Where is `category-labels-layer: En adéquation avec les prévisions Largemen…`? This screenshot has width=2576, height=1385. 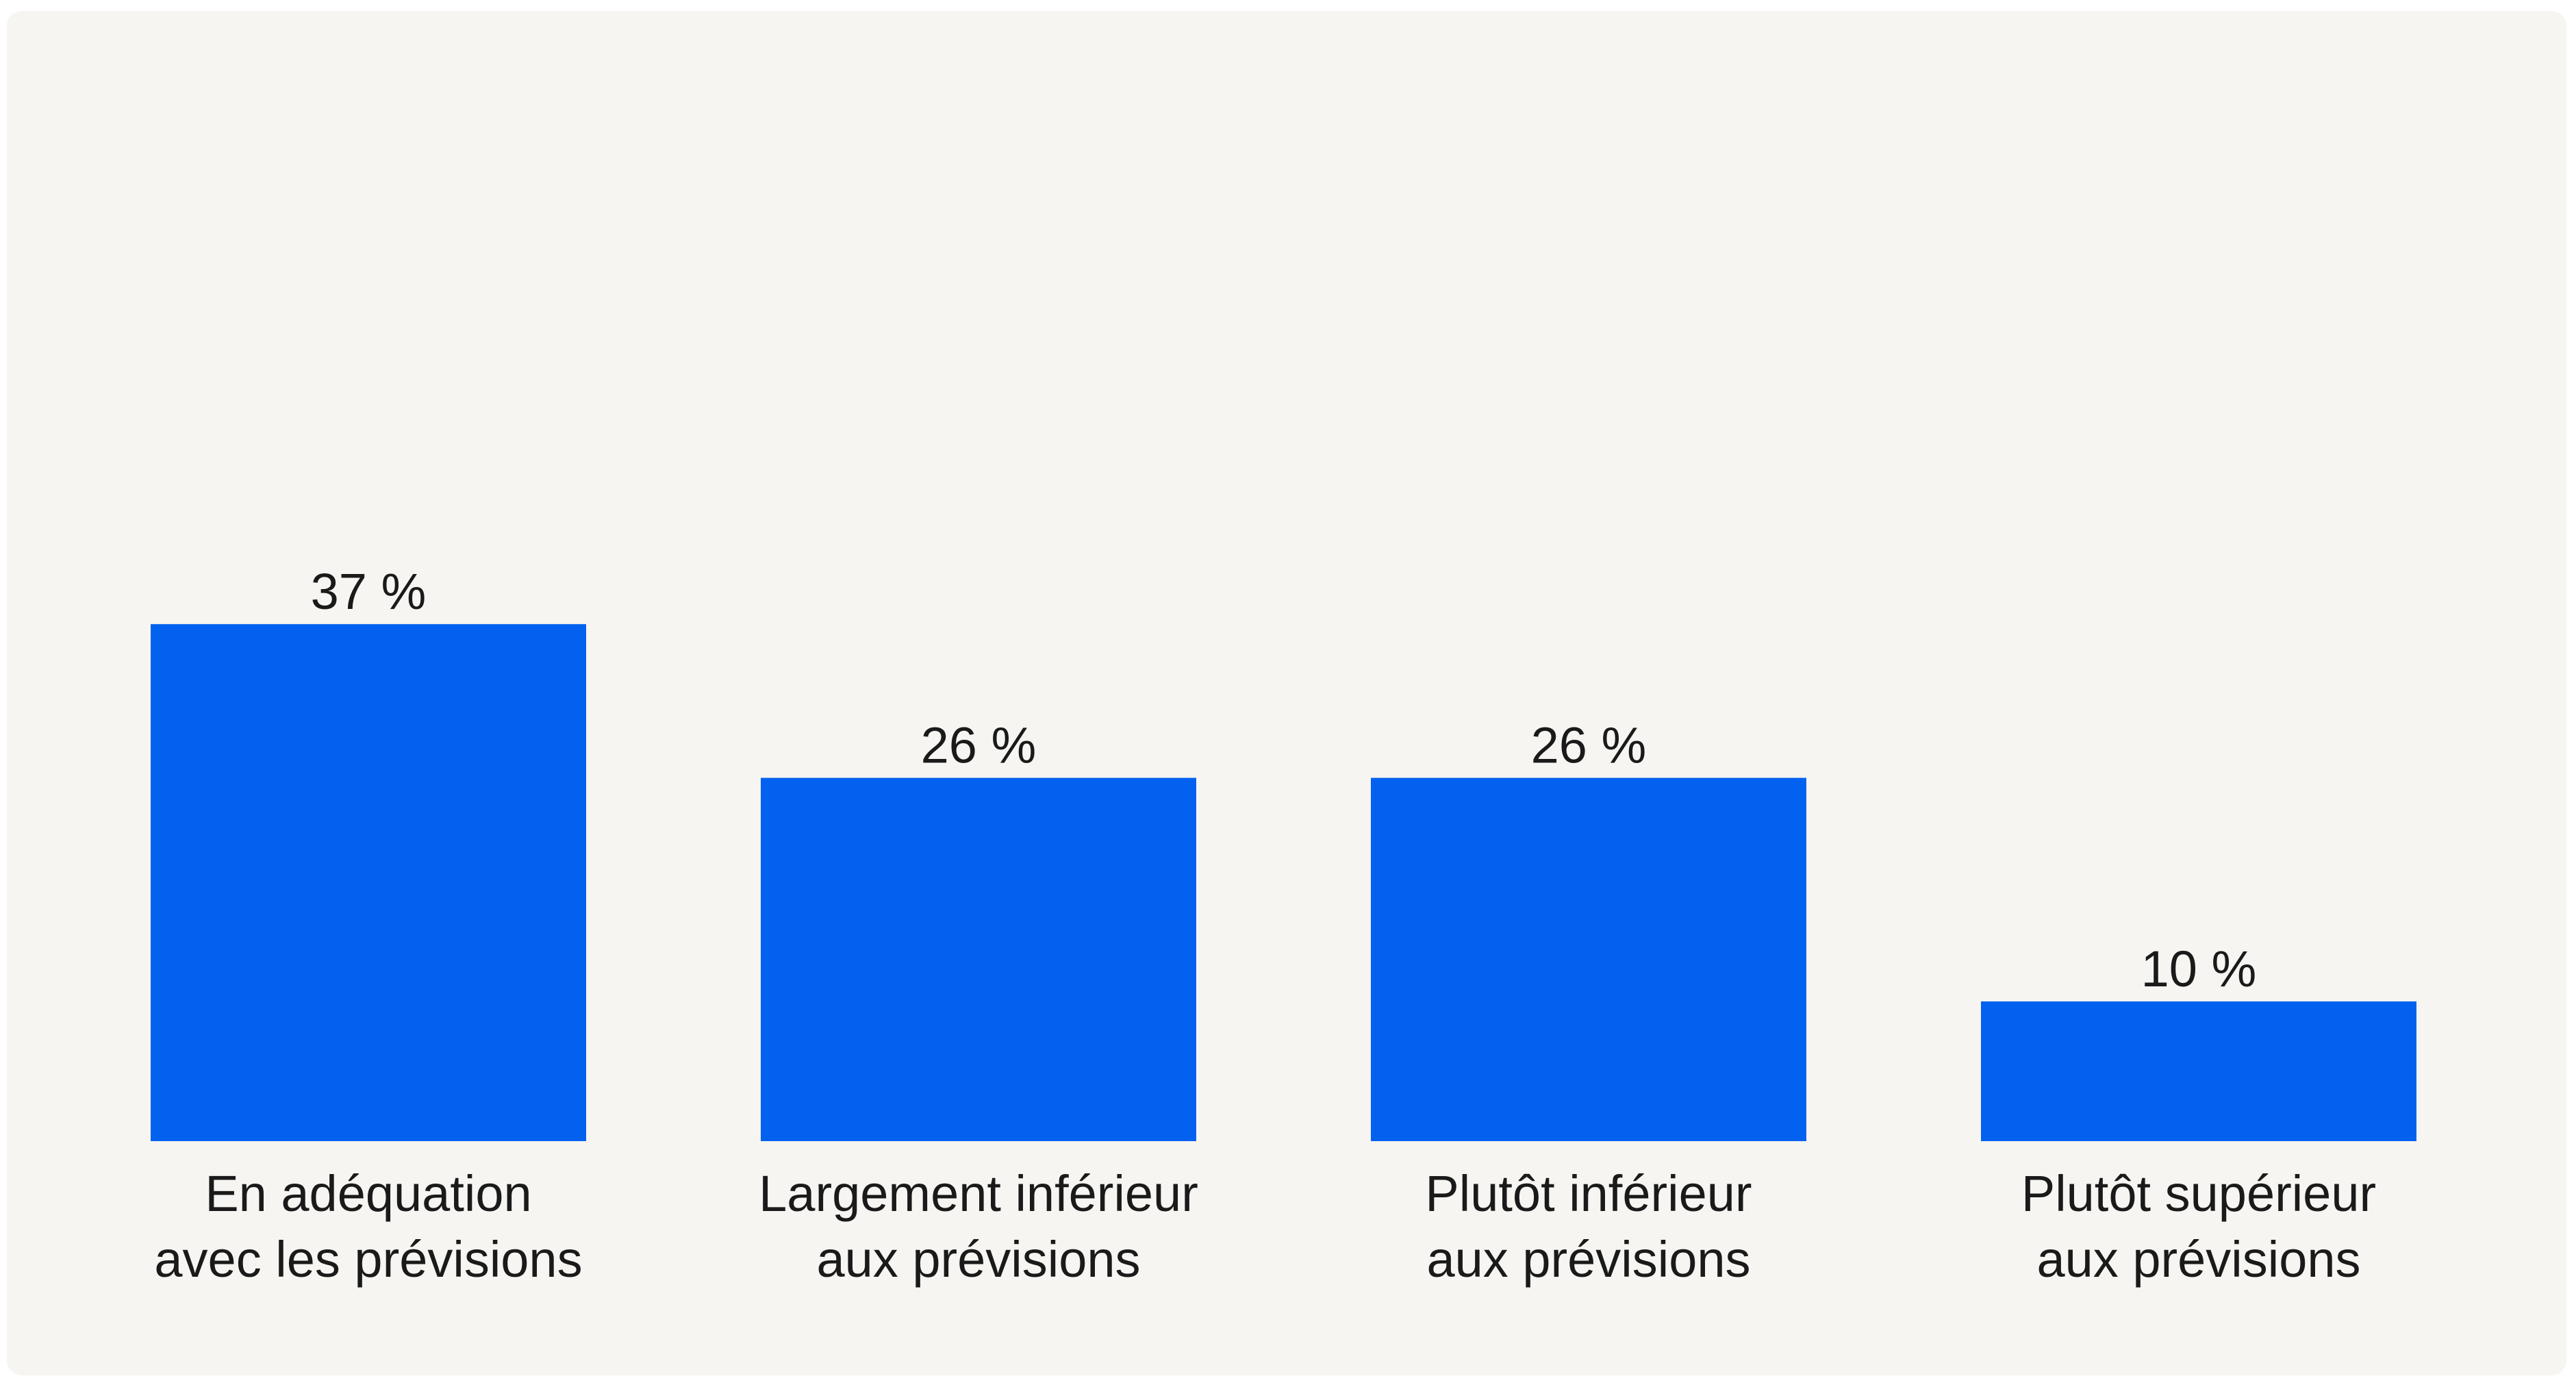
category-labels-layer: En adéquation avec les prévisions Largemen… is located at coordinates (1265, 1226).